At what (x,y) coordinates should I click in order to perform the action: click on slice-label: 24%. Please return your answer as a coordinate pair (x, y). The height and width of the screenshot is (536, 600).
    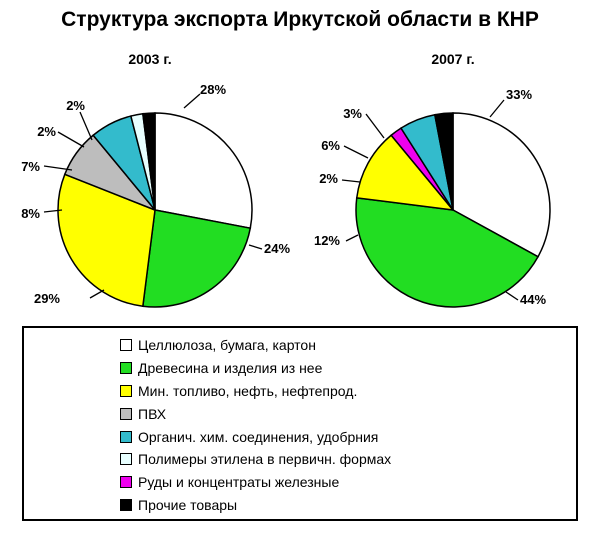
    Looking at the image, I should click on (277, 248).